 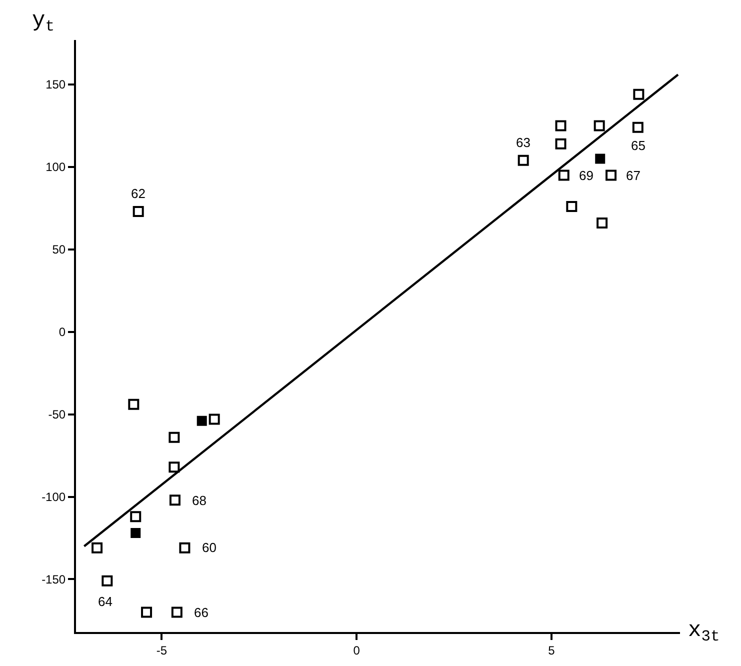 What do you see at coordinates (209, 547) in the screenshot?
I see `annotation: 60` at bounding box center [209, 547].